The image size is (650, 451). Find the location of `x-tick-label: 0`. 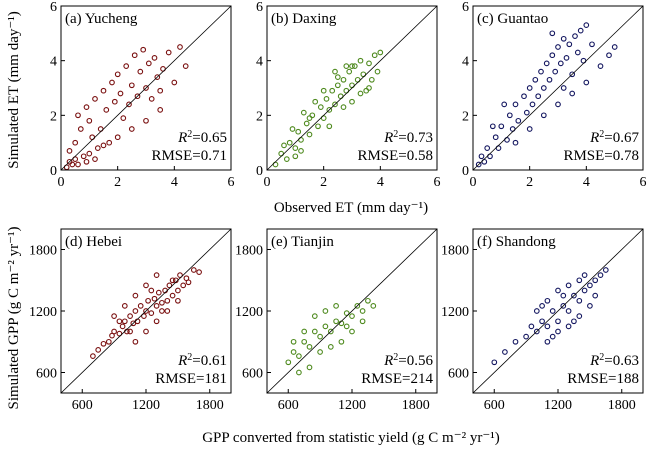

x-tick-label: 0 is located at coordinates (473, 182).